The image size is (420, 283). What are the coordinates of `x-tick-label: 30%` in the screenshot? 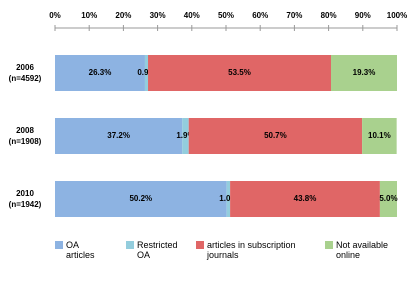 It's located at (158, 15).